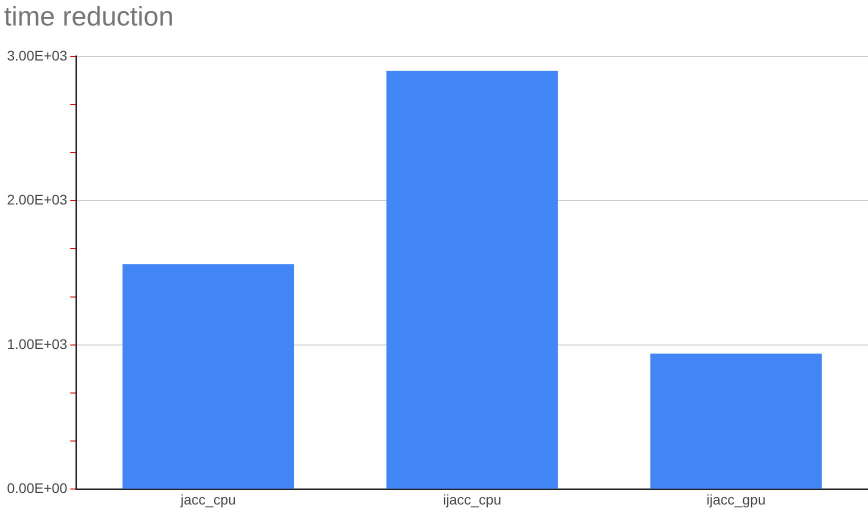 This screenshot has width=868, height=512. I want to click on y-tick-label: 2.00E+03, so click(37, 200).